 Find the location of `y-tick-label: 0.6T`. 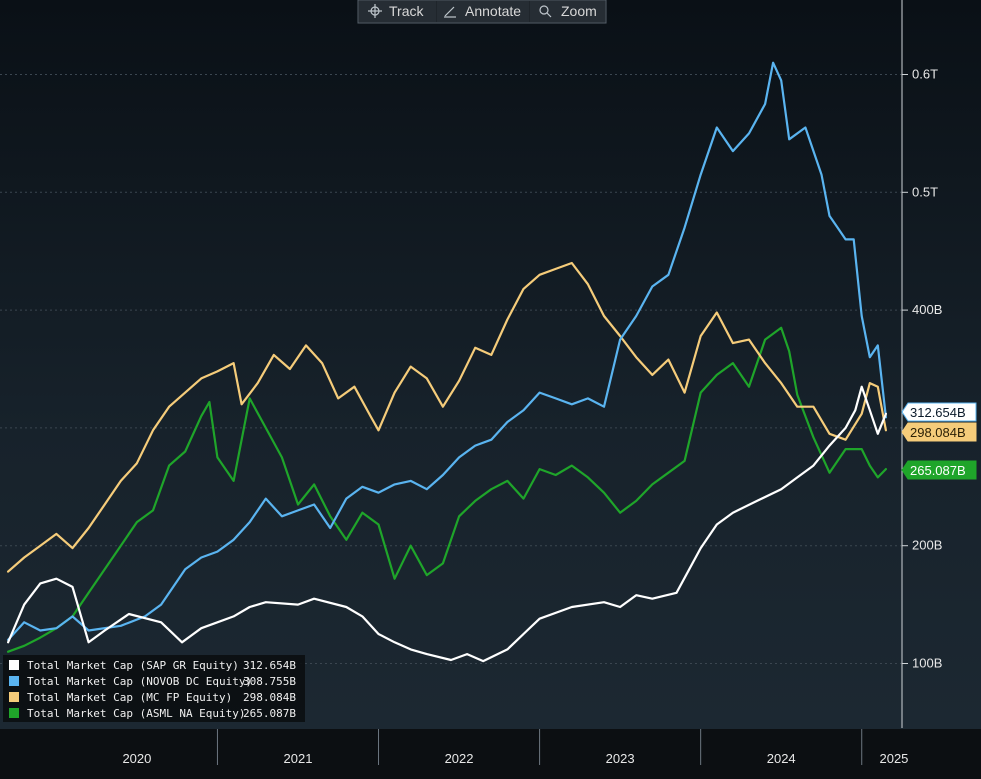

y-tick-label: 0.6T is located at coordinates (925, 74).